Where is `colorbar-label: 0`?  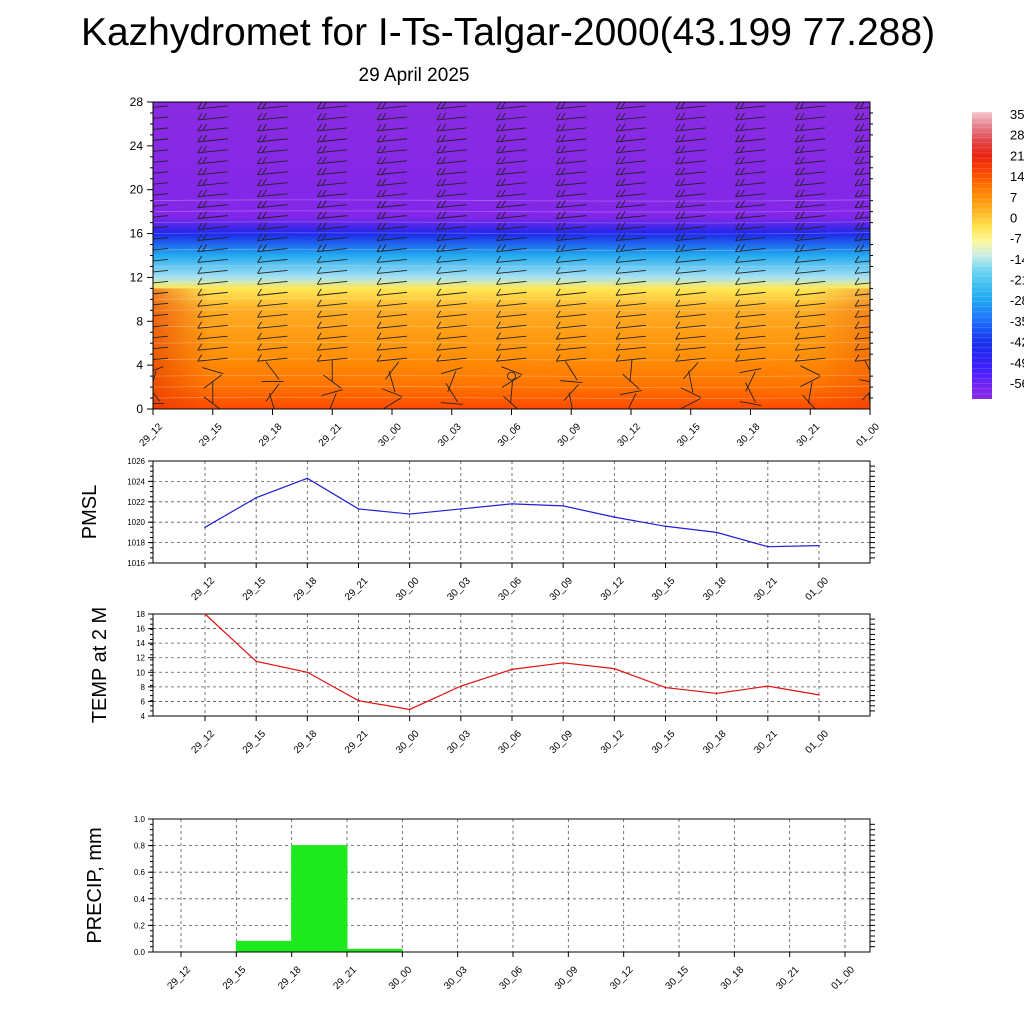 colorbar-label: 0 is located at coordinates (1013, 217).